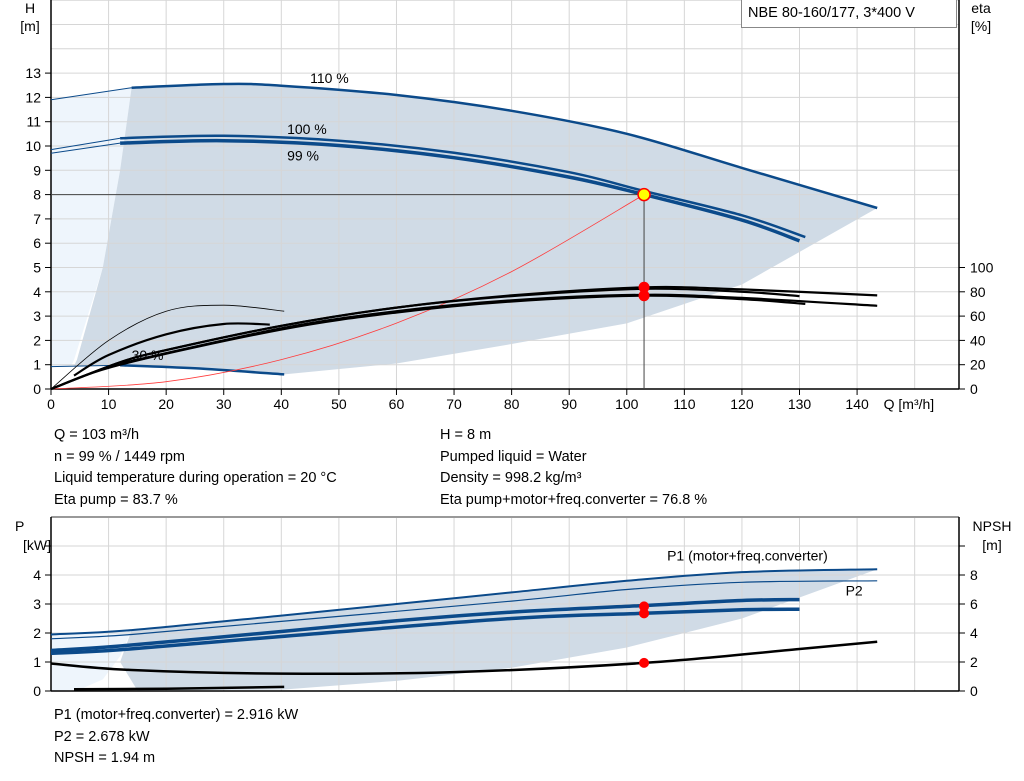 This screenshot has height=781, width=1024. Describe the element at coordinates (644, 662) in the screenshot. I see `npsh-marker` at that location.